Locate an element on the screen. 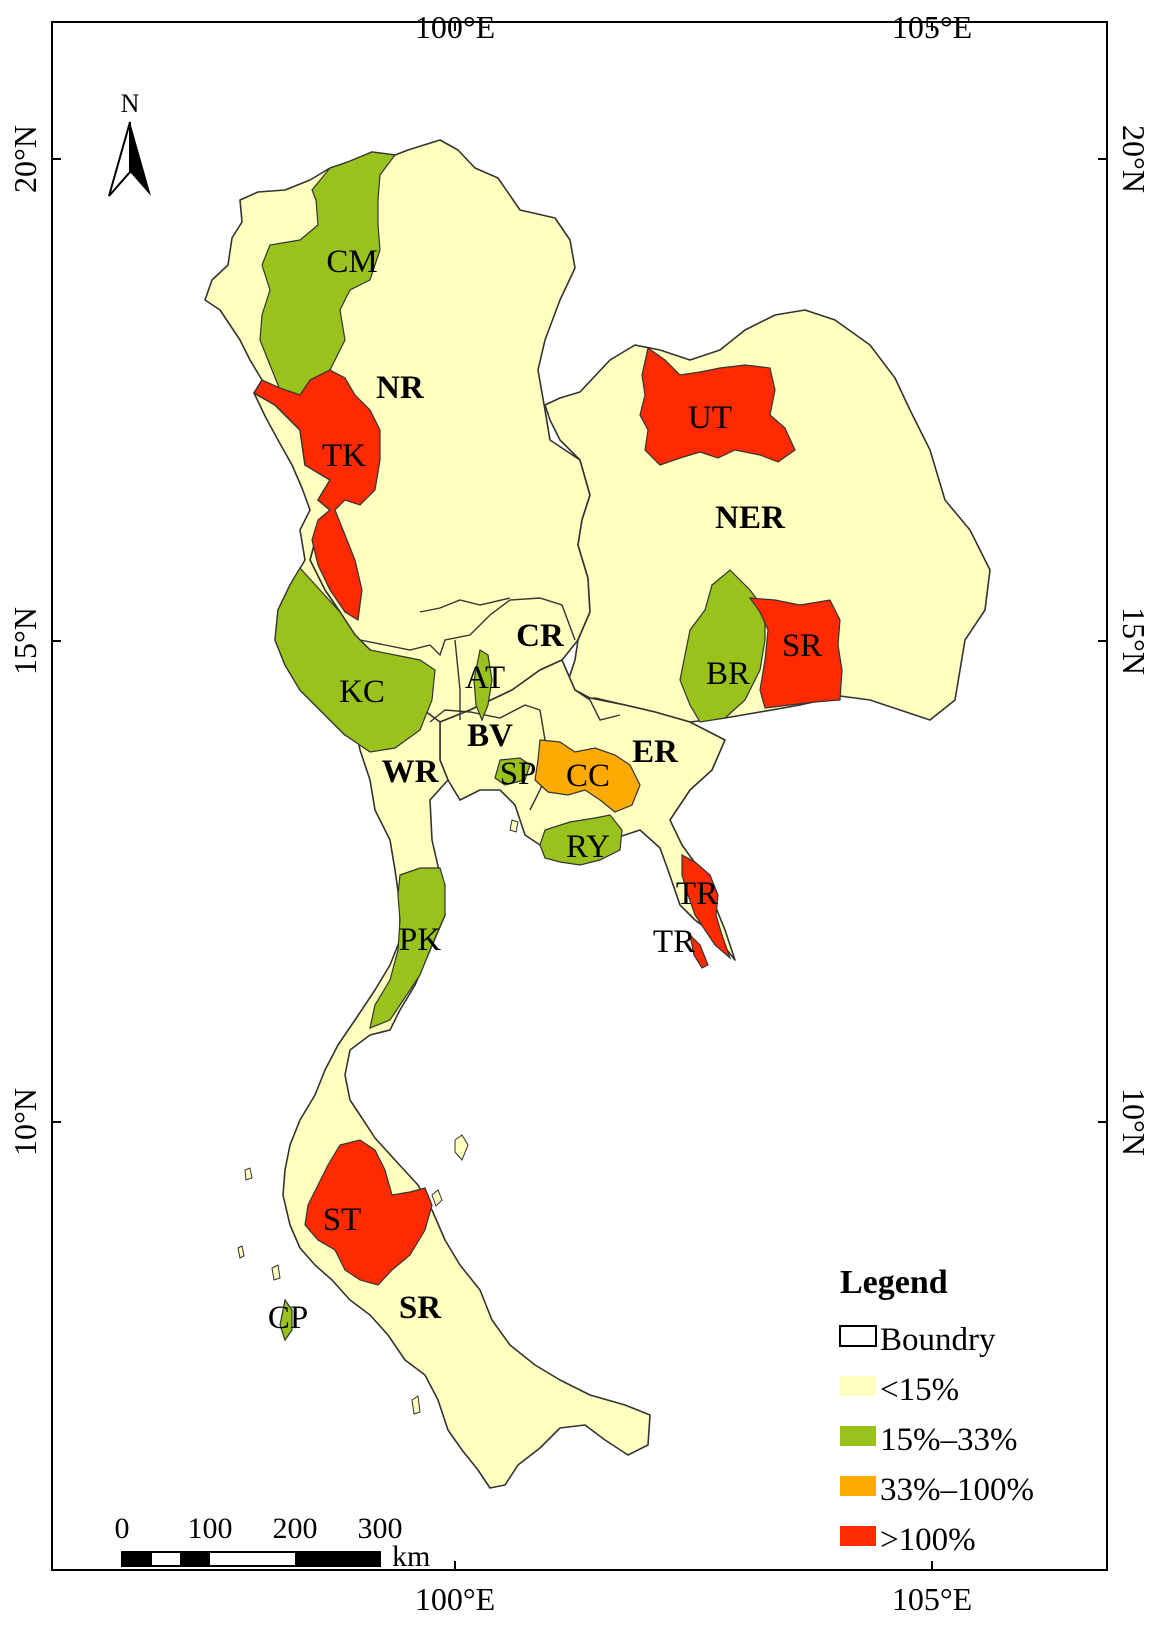 This screenshot has height=1642, width=1157. province-cp-shape is located at coordinates (286, 1320).